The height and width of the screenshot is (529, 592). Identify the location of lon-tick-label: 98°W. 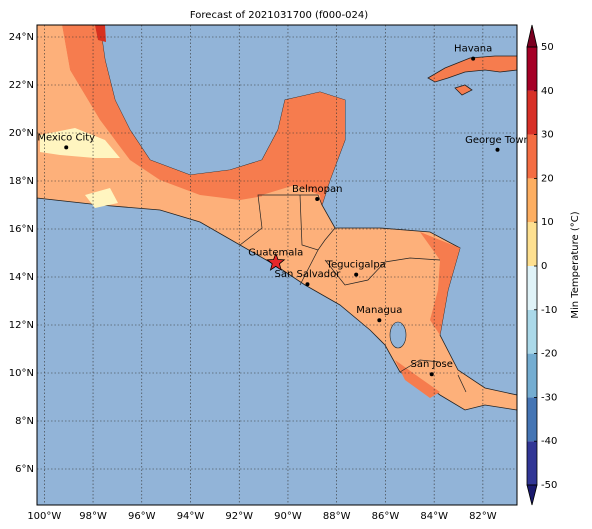
(93, 516).